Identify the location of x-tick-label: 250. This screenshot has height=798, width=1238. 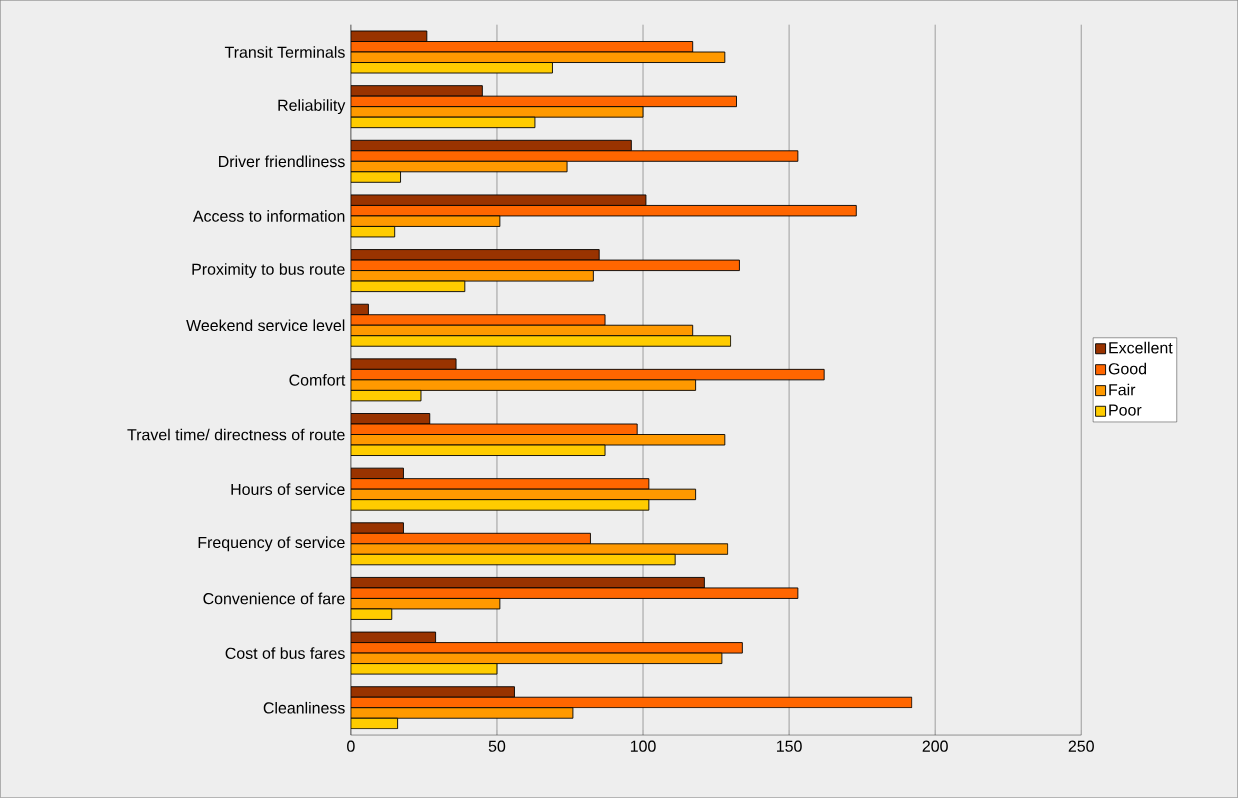
(1081, 746).